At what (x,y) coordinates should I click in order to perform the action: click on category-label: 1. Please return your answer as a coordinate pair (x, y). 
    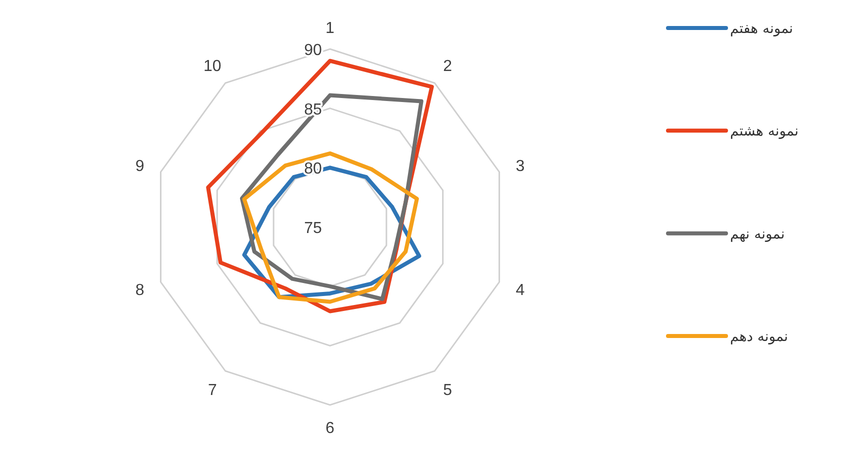
    Looking at the image, I should click on (330, 28).